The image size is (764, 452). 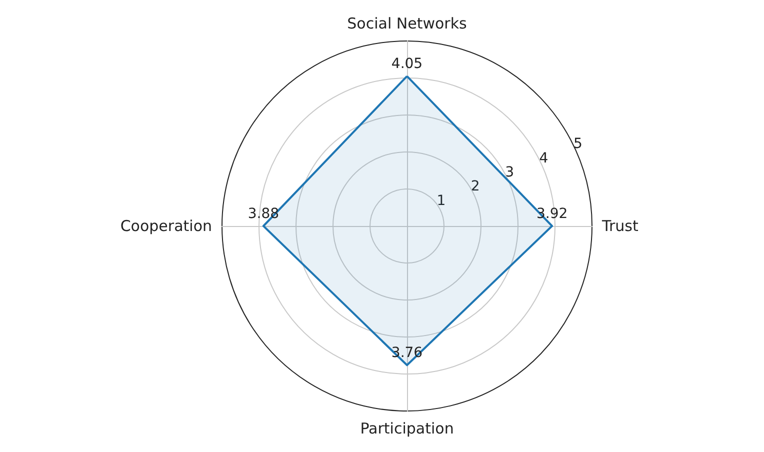 I want to click on spoke-label: Trust, so click(x=619, y=226).